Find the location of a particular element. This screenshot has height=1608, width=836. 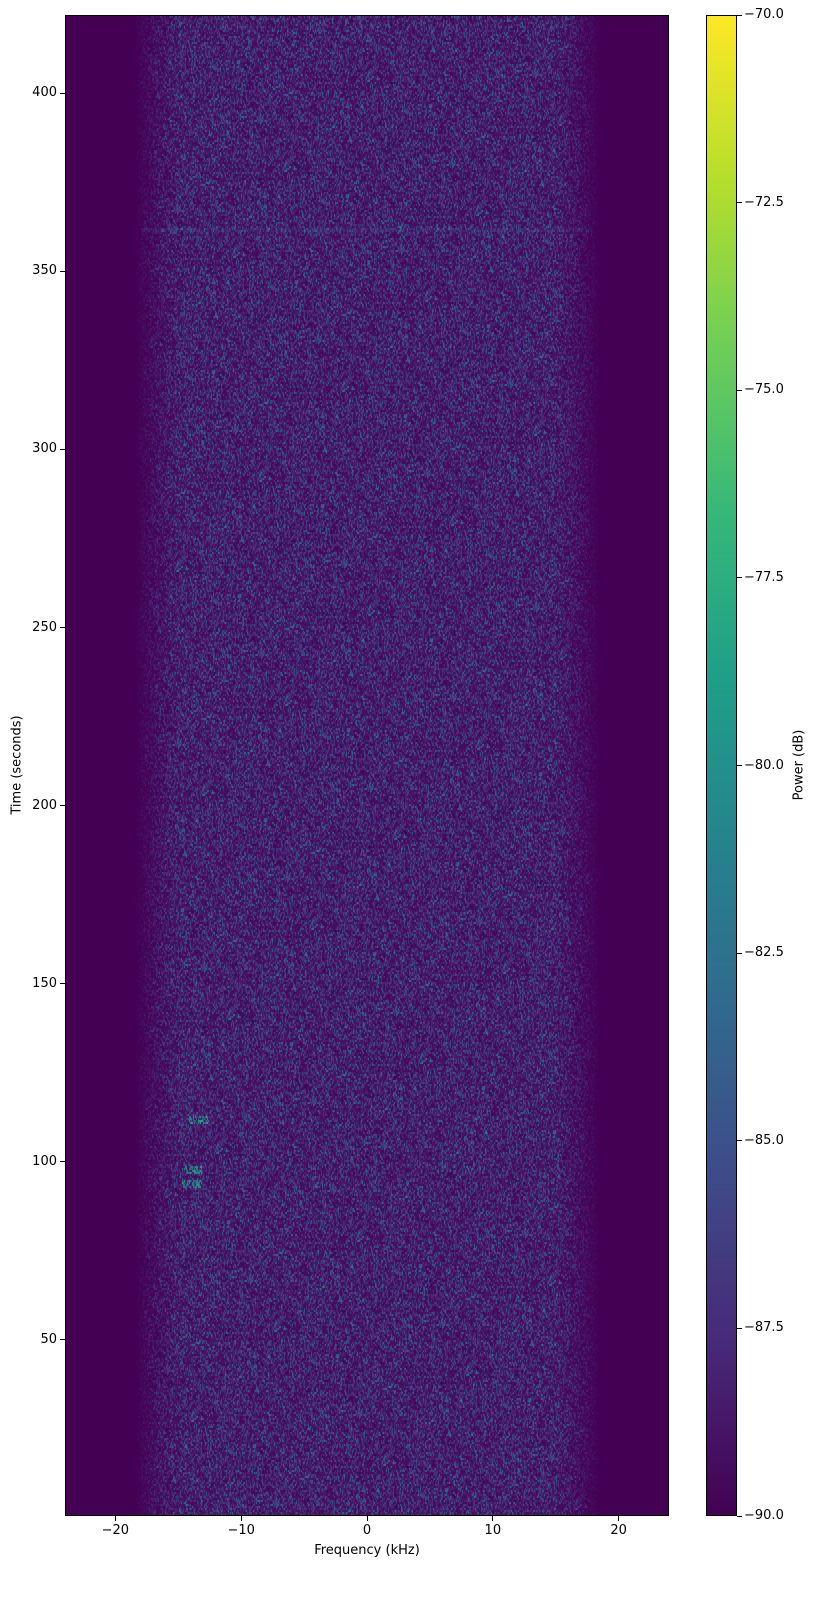

colorbar is located at coordinates (721, 765).